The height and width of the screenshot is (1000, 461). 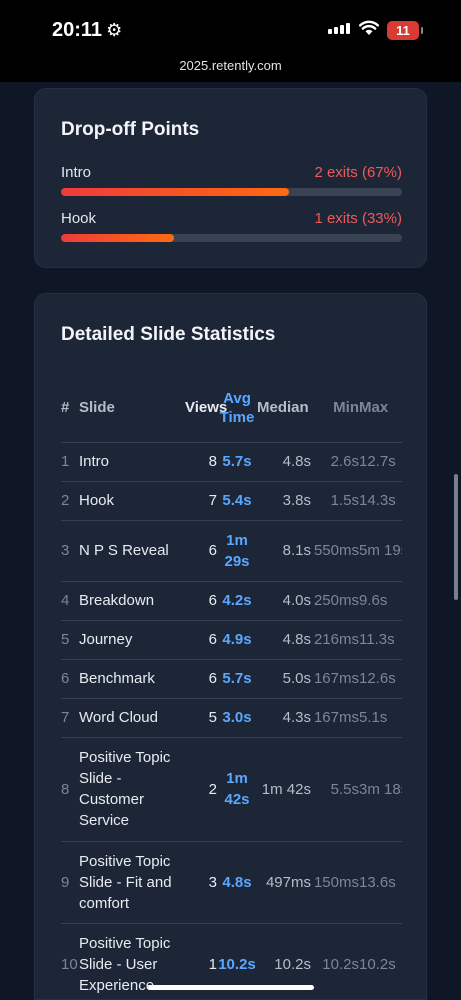 What do you see at coordinates (284, 679) in the screenshot?
I see `row-median: 5.0s` at bounding box center [284, 679].